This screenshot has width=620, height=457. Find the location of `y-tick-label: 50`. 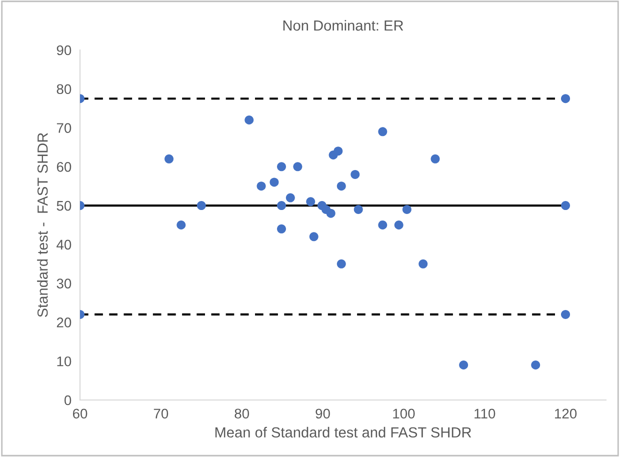

y-tick-label: 50 is located at coordinates (64, 205).